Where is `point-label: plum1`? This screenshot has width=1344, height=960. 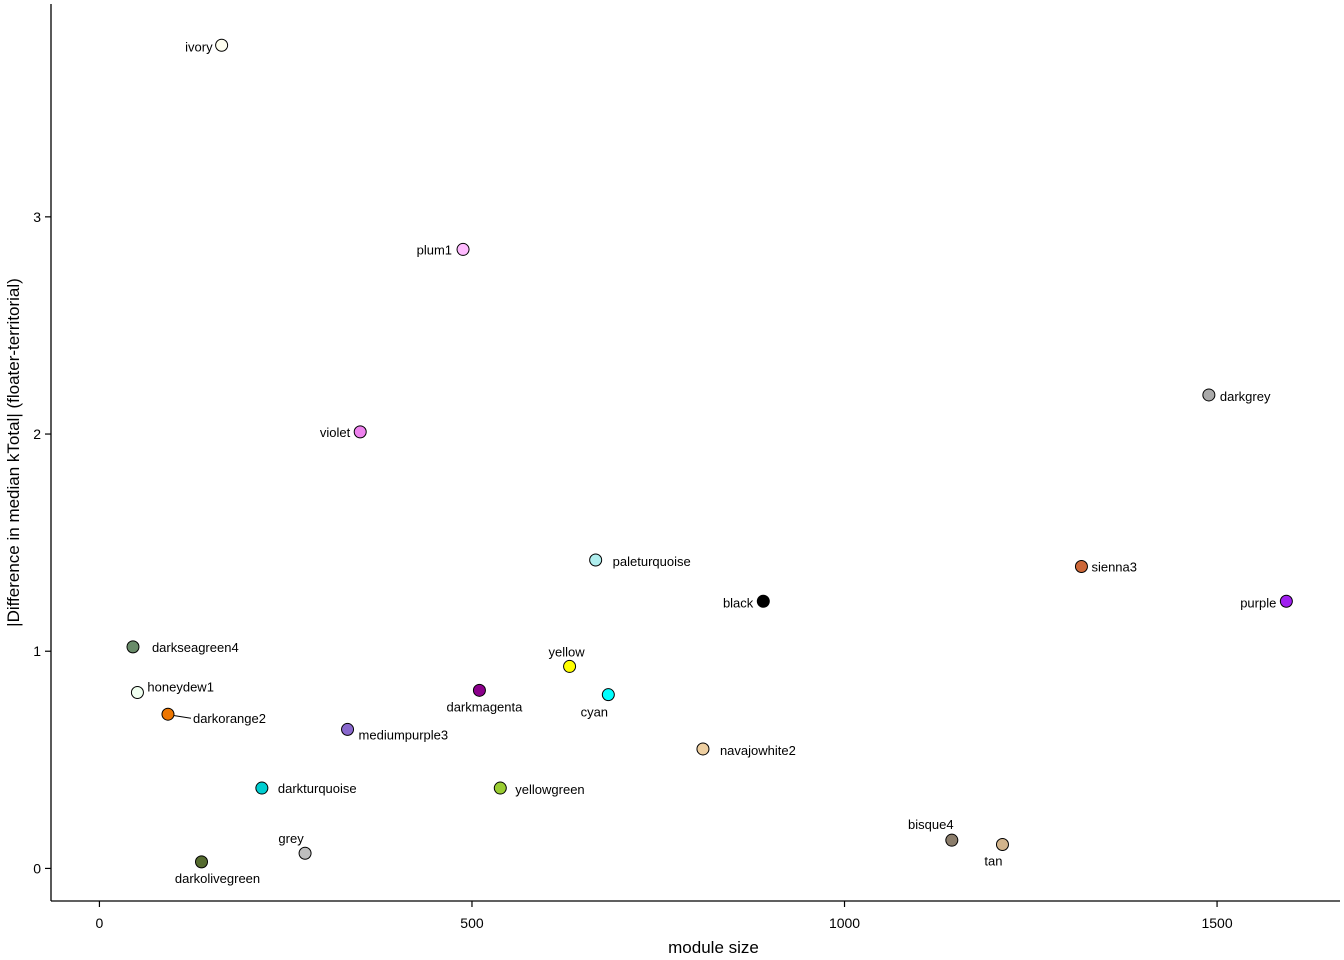 point-label: plum1 is located at coordinates (434, 249).